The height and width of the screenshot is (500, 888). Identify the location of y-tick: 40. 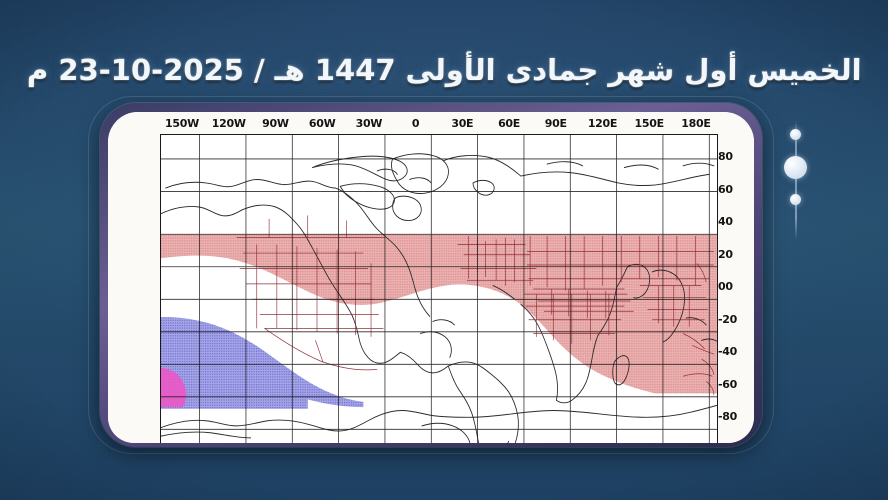
(725, 221).